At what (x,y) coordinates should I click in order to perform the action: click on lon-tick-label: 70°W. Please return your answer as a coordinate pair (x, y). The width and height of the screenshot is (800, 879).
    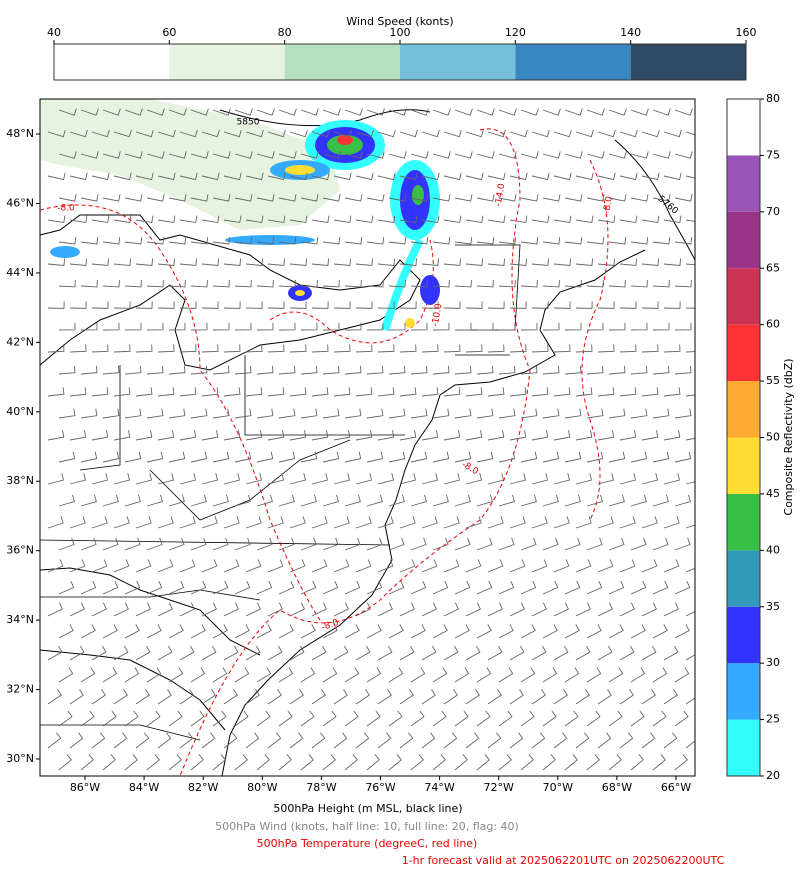
    Looking at the image, I should click on (558, 787).